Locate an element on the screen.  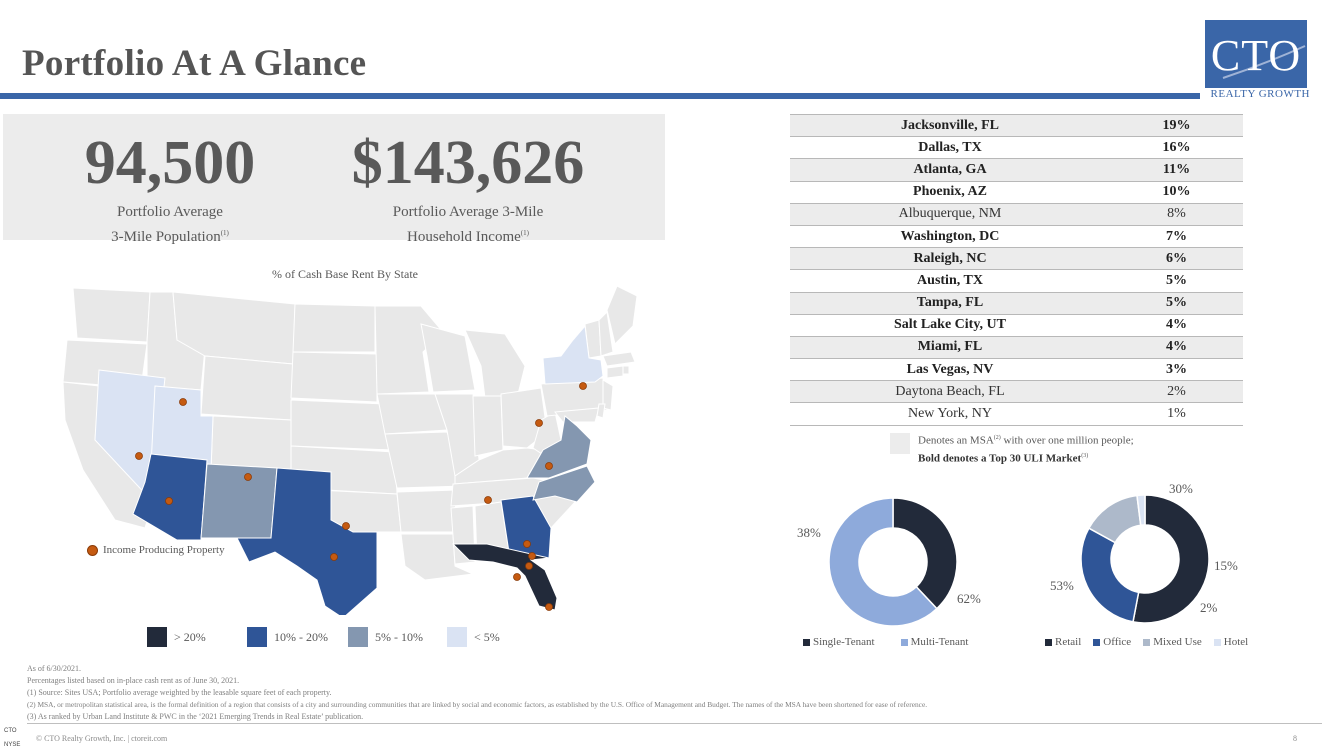
property-type-donut-legend: Retail Office Mixed Use Hotel is located at coordinates (1146, 642).